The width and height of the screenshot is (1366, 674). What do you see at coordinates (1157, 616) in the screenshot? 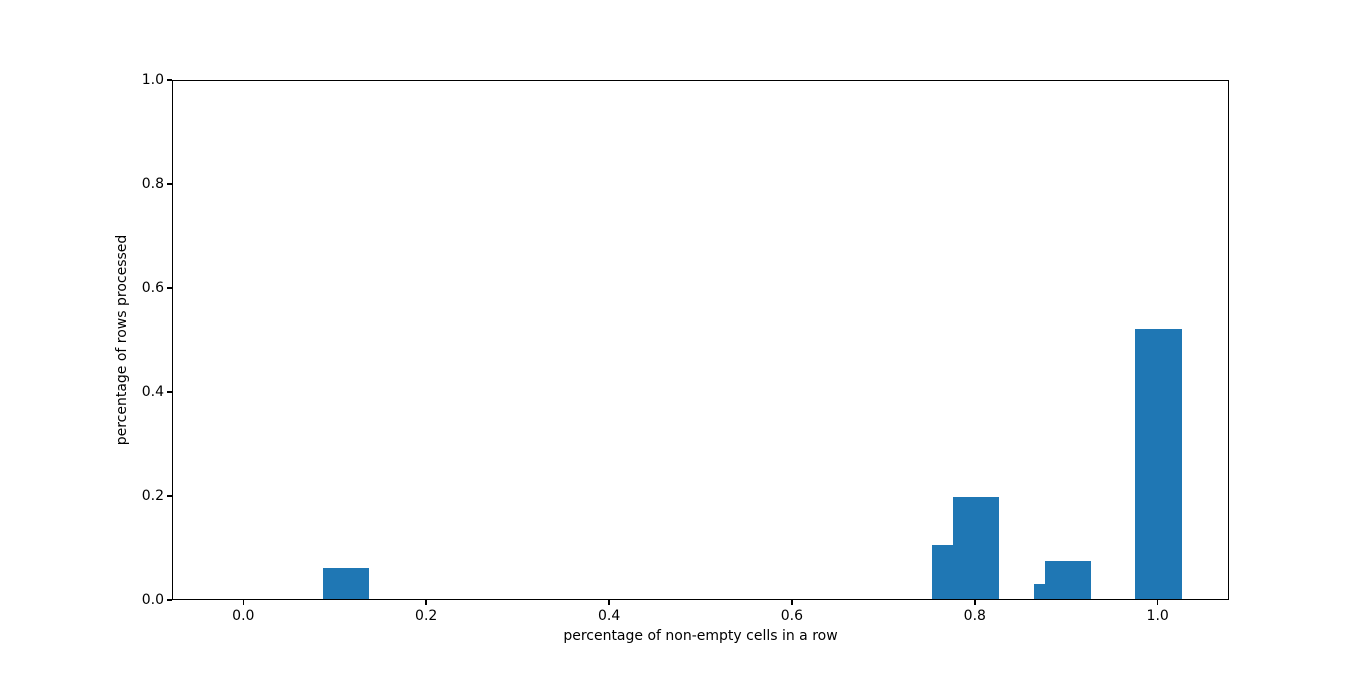
I see `x-tick-label: 1.0` at bounding box center [1157, 616].